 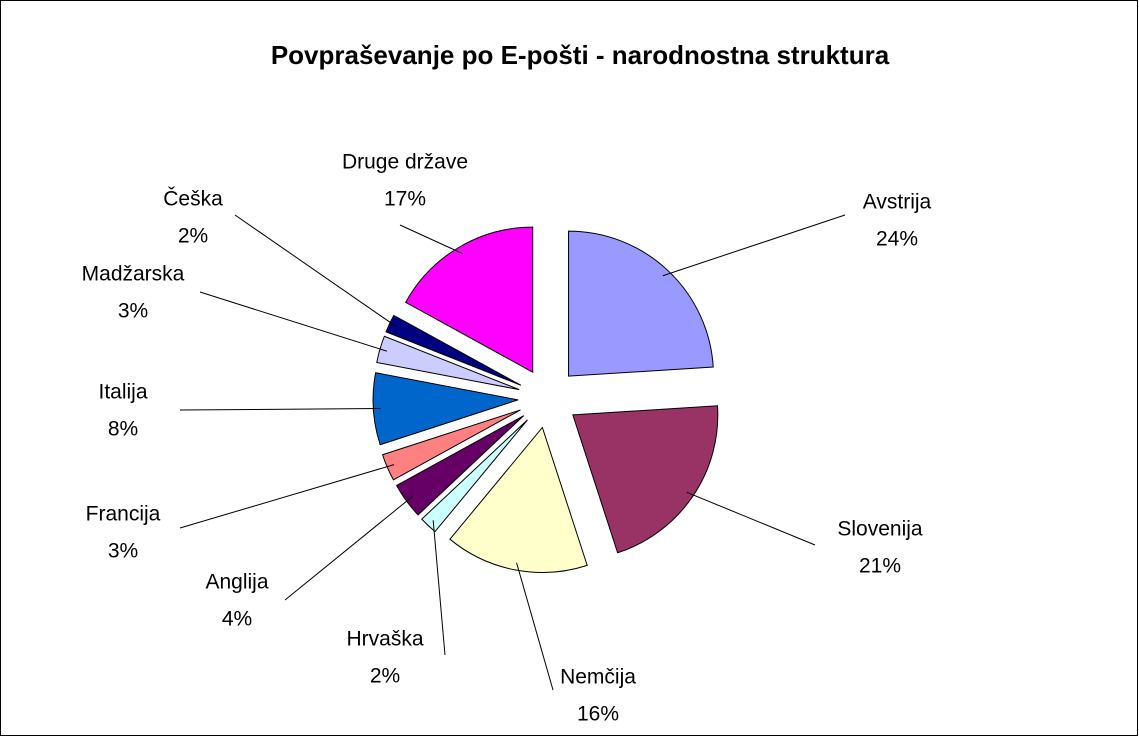 What do you see at coordinates (384, 639) in the screenshot?
I see `slice-label: Hrvaška` at bounding box center [384, 639].